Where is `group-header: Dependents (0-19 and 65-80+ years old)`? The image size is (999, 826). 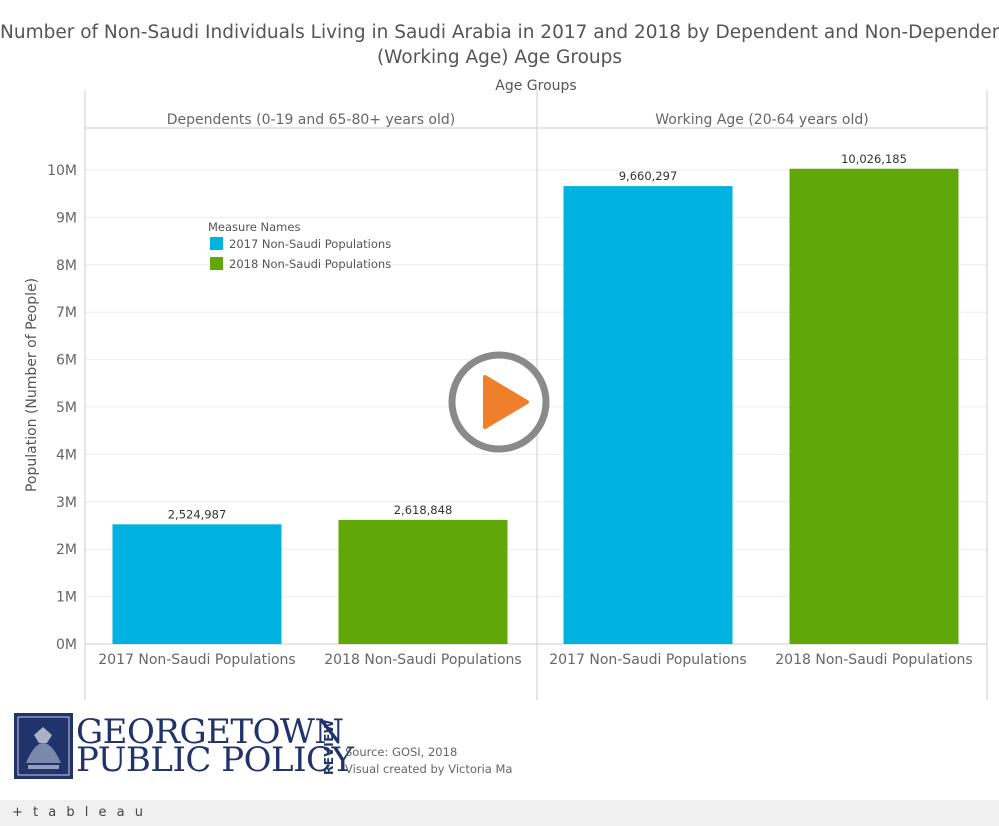
group-header: Dependents (0-19 and 65-80+ years old) is located at coordinates (311, 120).